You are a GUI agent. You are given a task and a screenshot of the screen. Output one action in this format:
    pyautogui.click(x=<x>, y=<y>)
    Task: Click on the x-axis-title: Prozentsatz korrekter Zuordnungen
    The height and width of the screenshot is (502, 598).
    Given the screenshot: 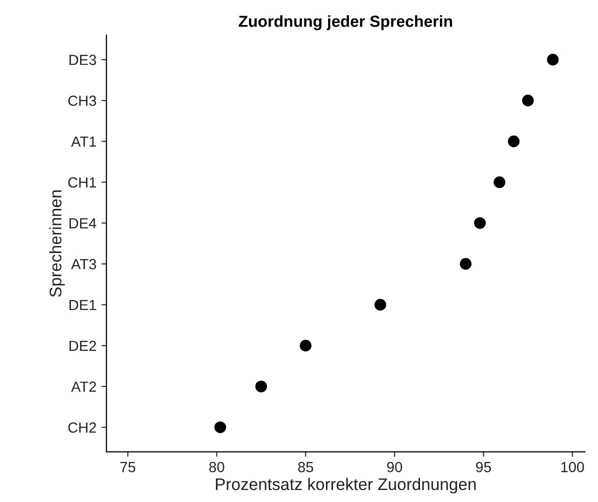 What is the action you would take?
    pyautogui.click(x=346, y=486)
    